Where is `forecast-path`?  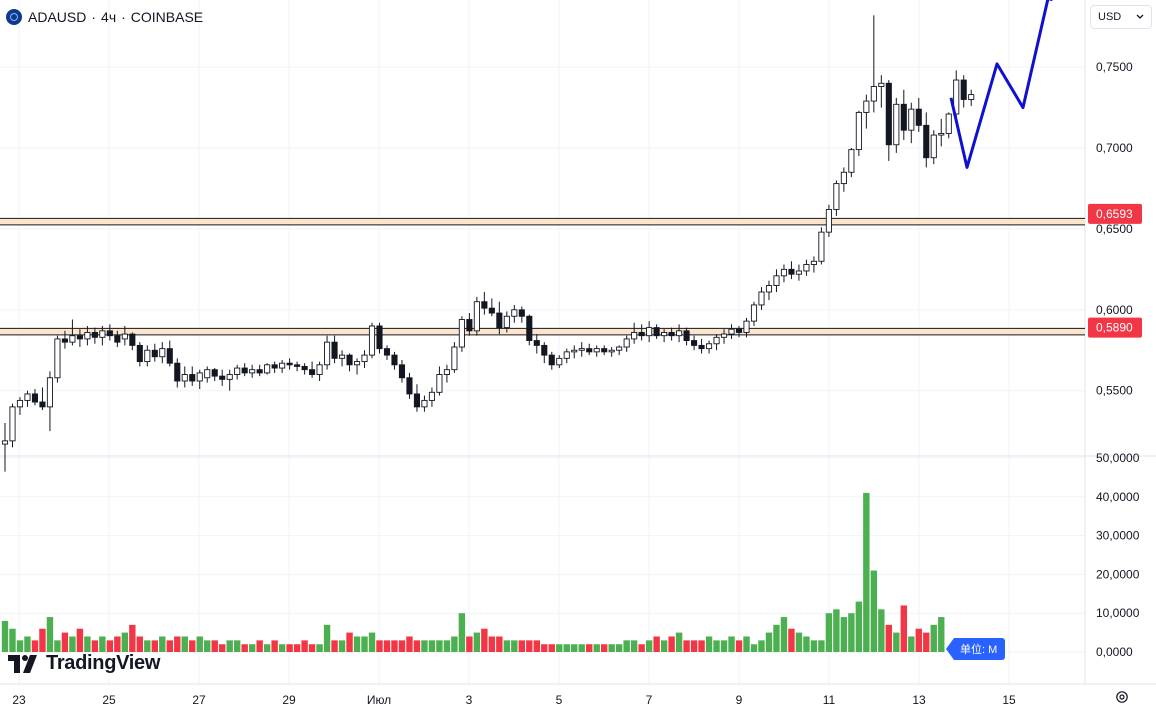
forecast-path is located at coordinates (1001, 84).